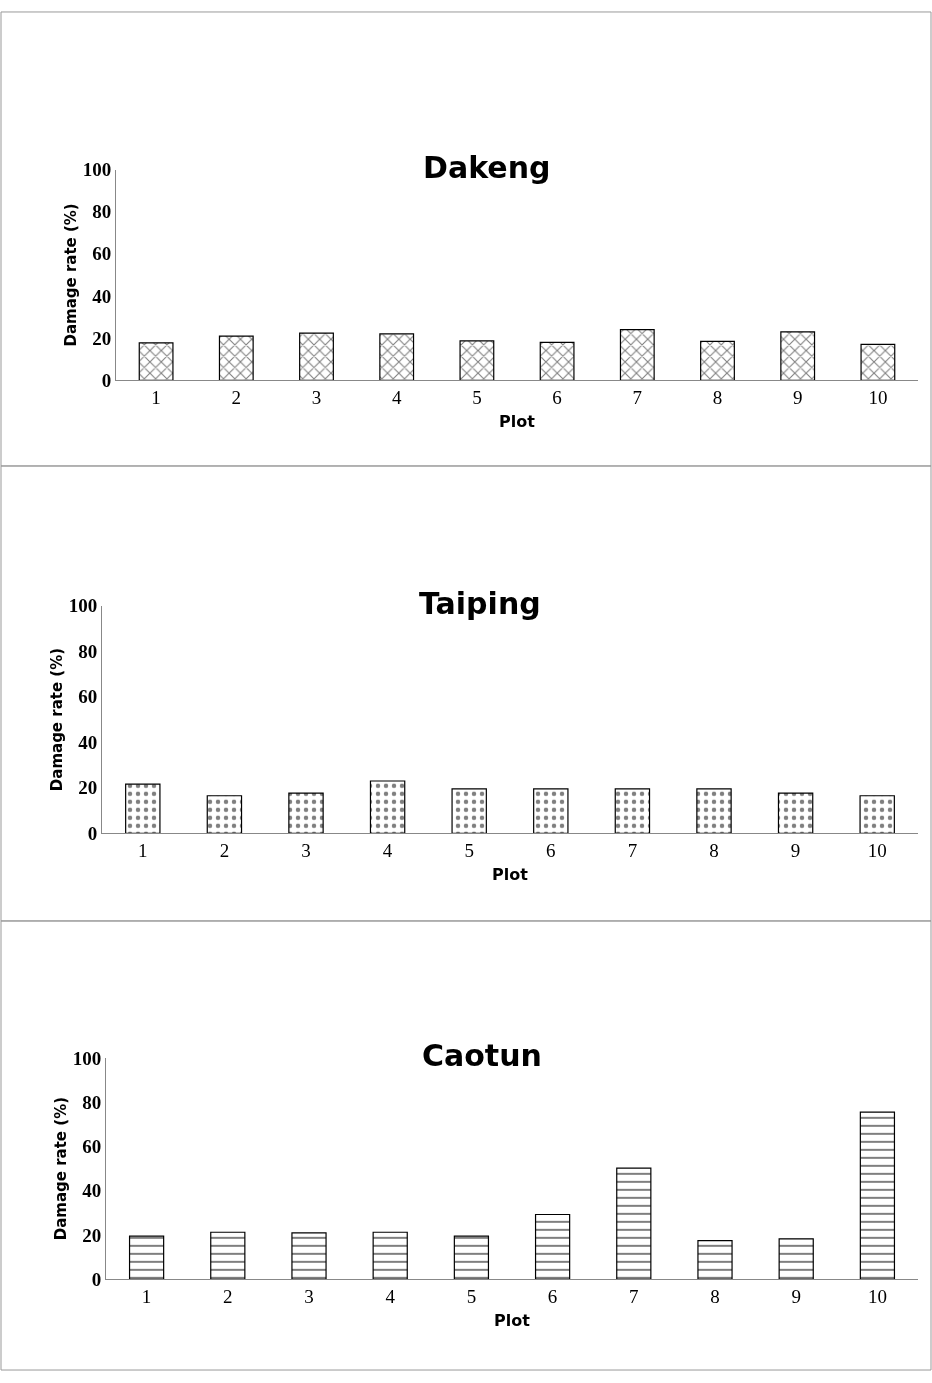 The width and height of the screenshot is (932, 1383). What do you see at coordinates (480, 603) in the screenshot?
I see `chart-title: Taiping` at bounding box center [480, 603].